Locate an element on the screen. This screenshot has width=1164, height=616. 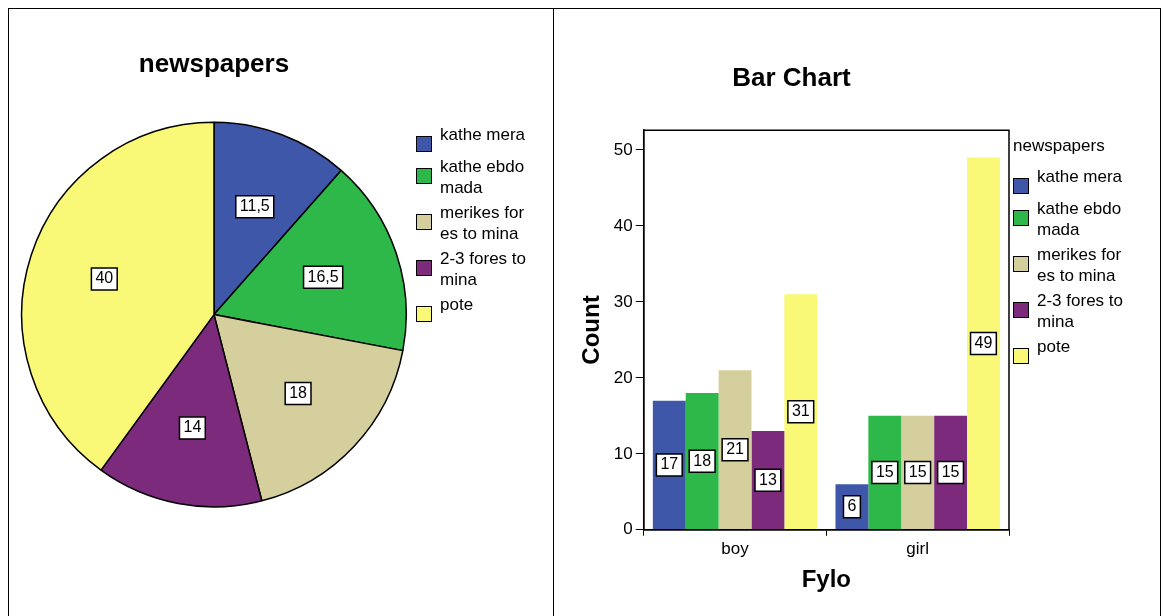
data-label: 31 is located at coordinates (800, 411).